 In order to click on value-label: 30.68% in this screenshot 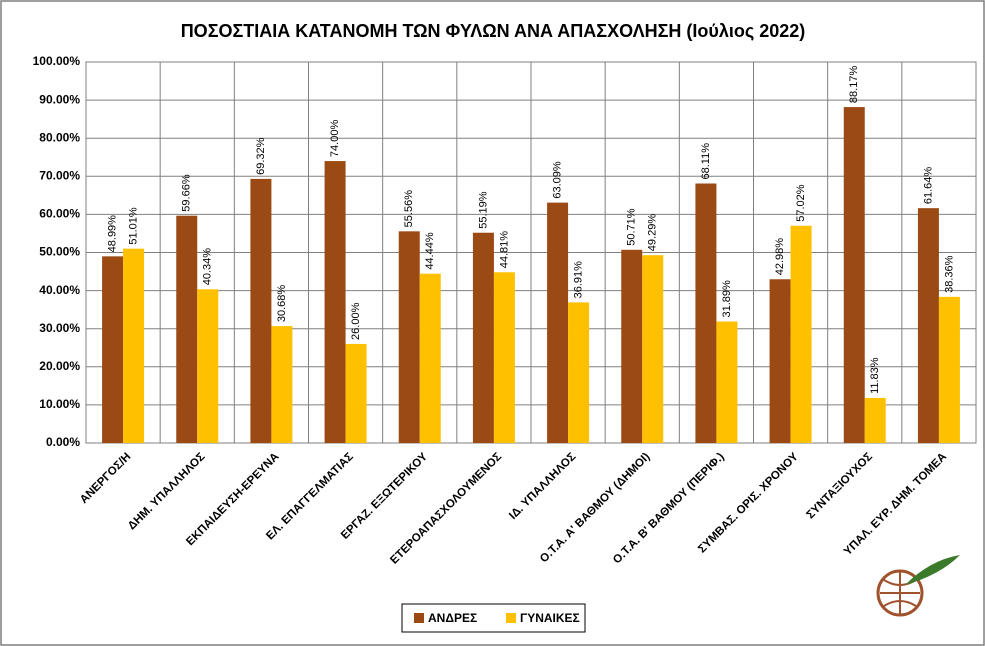, I will do `click(282, 304)`.